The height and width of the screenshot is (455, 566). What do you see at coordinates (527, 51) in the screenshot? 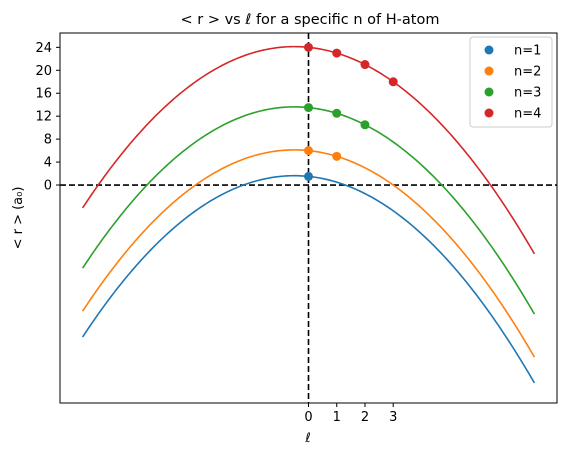
I see `legend-label-1: n=1` at bounding box center [527, 51].